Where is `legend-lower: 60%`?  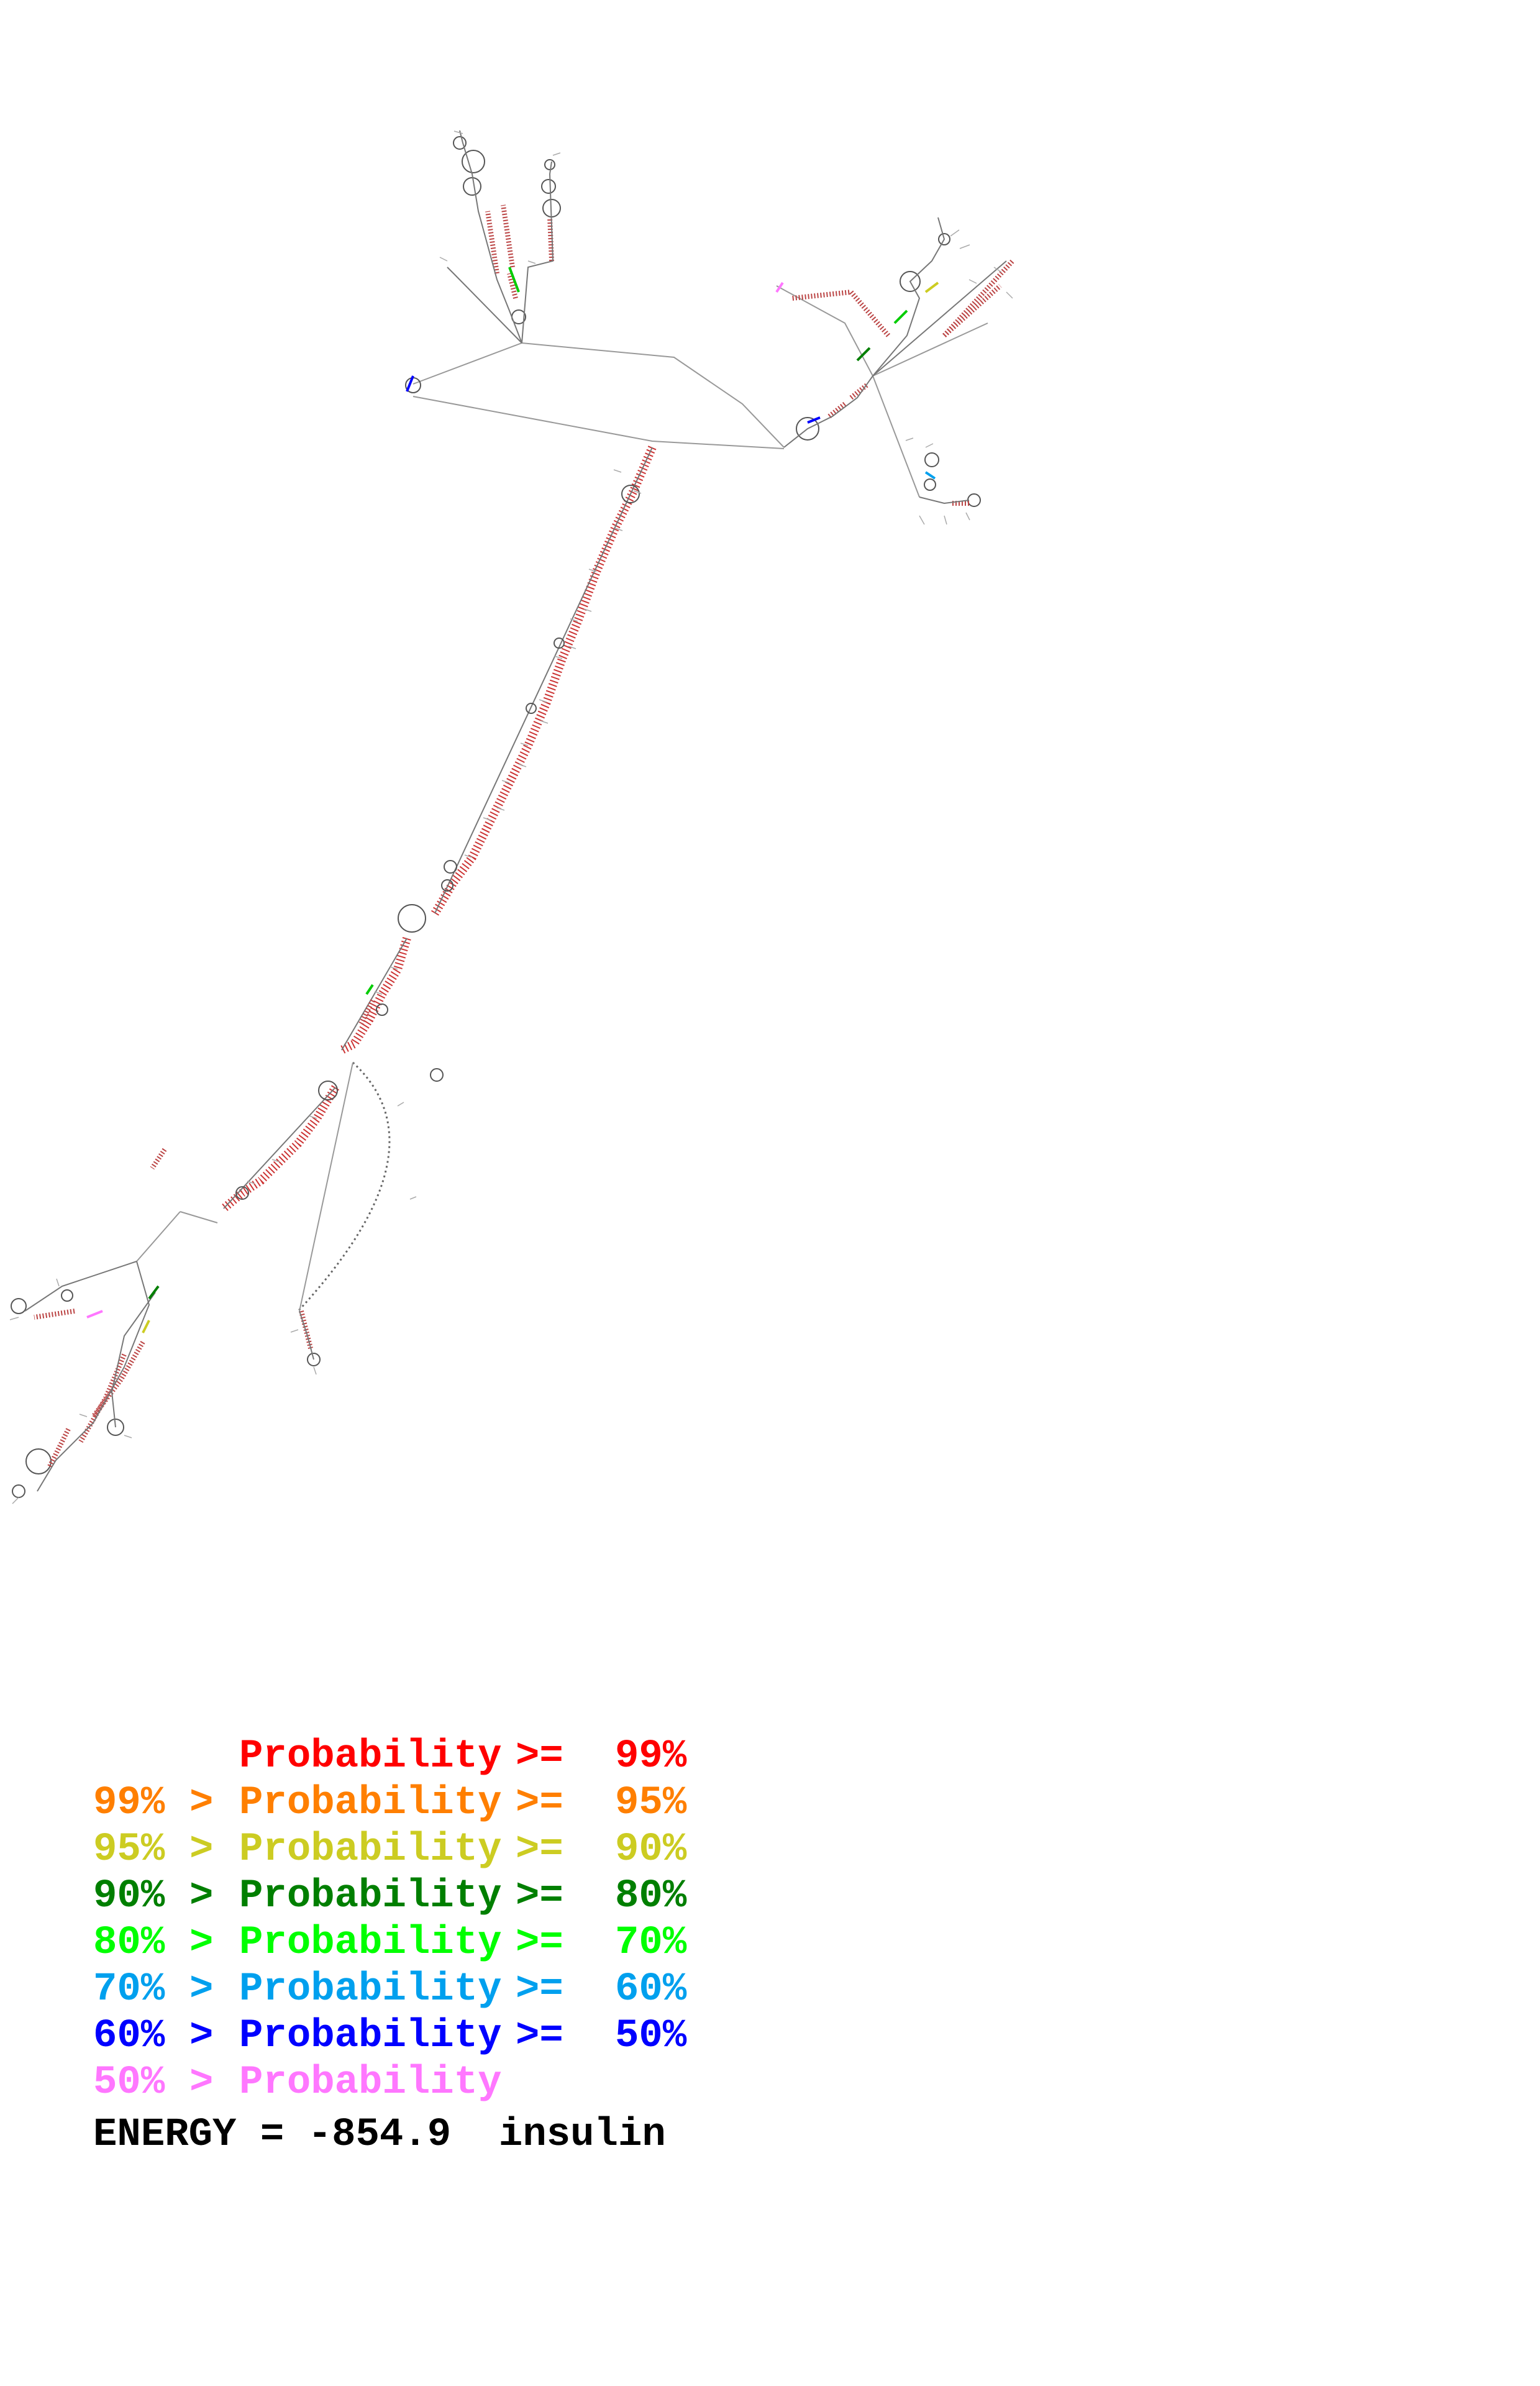 legend-lower: 60% is located at coordinates (129, 2036).